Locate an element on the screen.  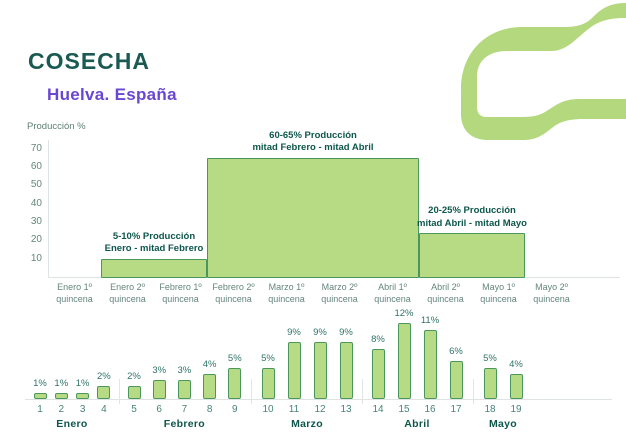
category-label: Mayo 1º quincena is located at coordinates (498, 293).